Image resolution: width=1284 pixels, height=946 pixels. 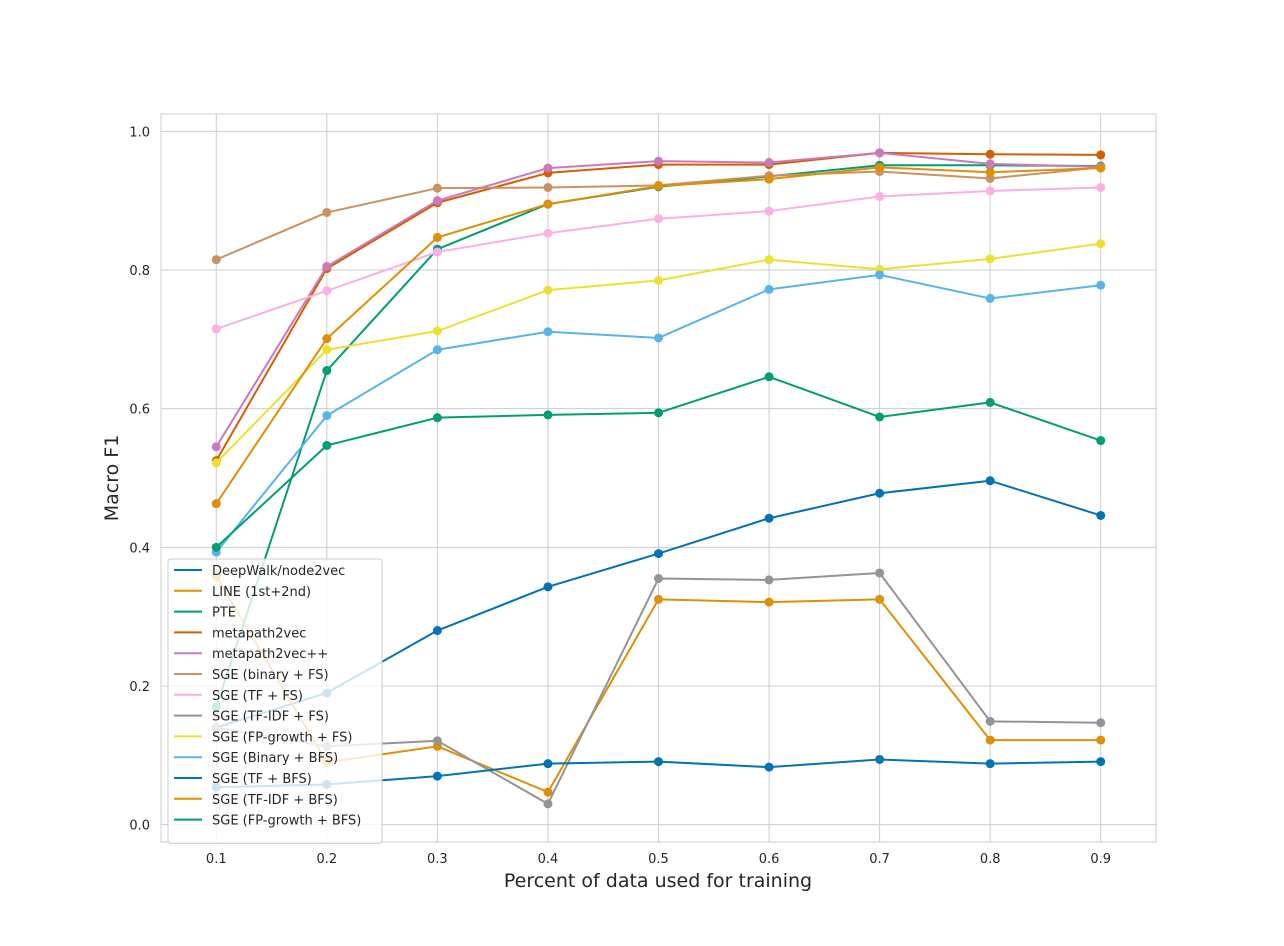 I want to click on legend-label: SGE (TF-IDF + FS), so click(x=270, y=717).